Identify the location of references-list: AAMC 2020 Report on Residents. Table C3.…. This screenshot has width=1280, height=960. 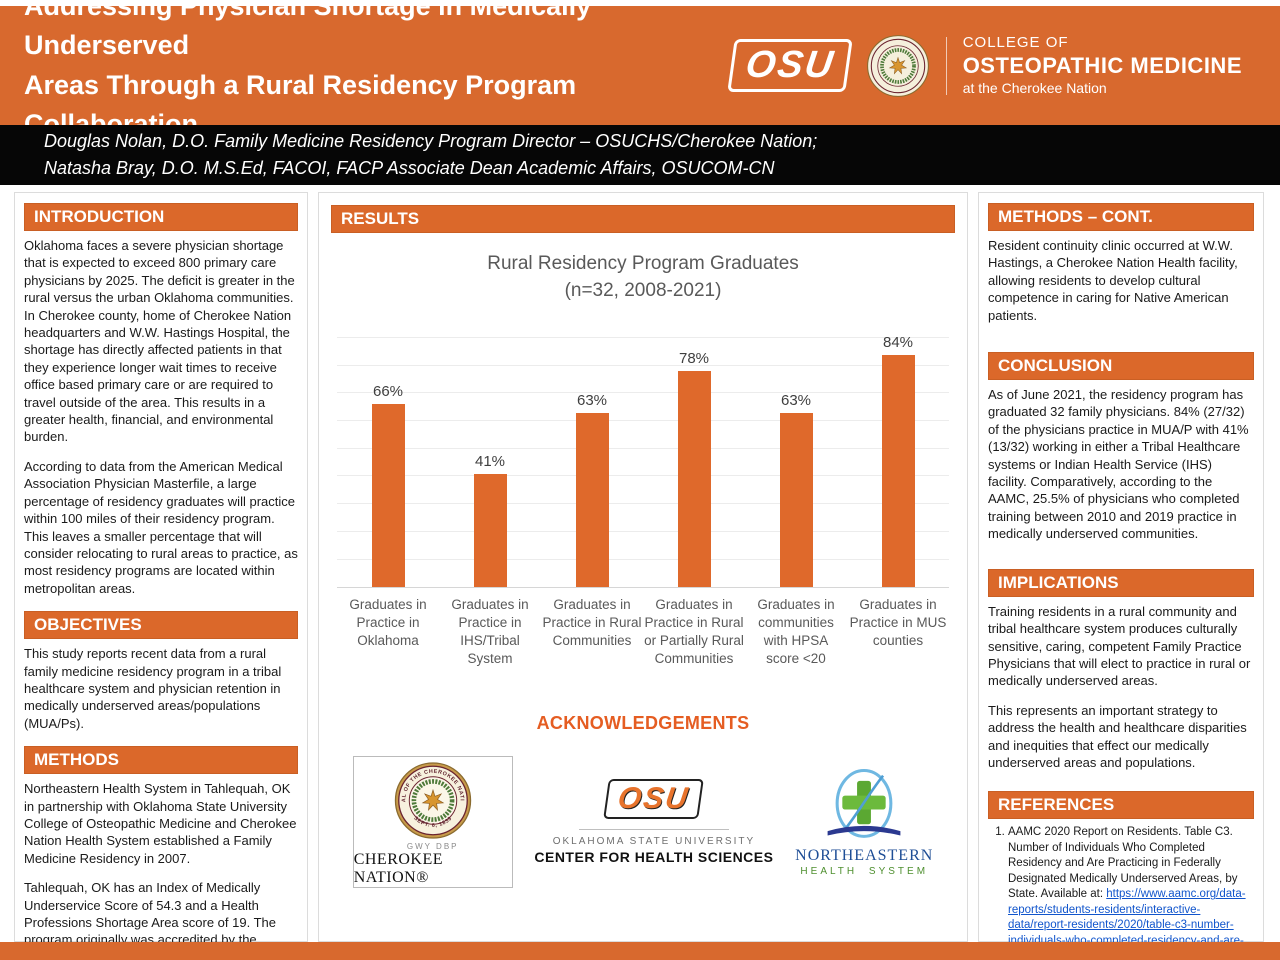
(1121, 892).